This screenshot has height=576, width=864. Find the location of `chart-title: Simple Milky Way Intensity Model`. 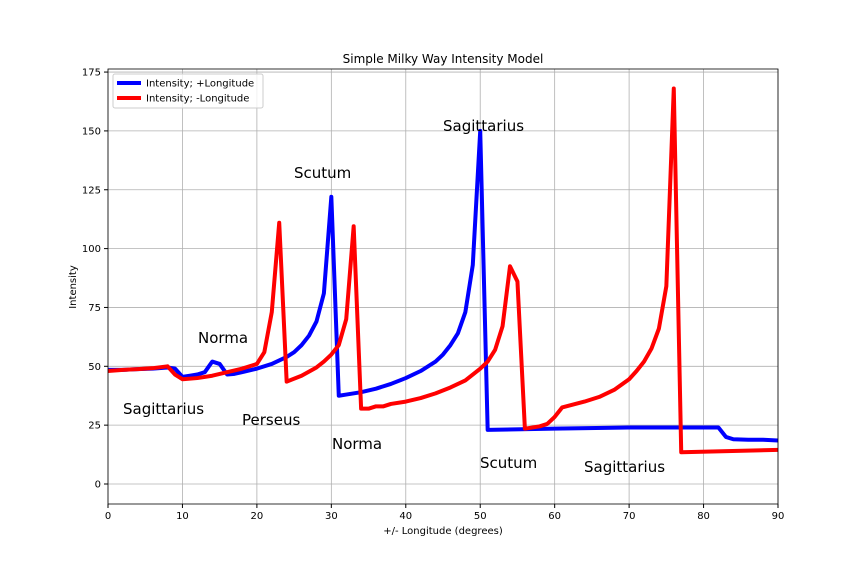

chart-title: Simple Milky Way Intensity Model is located at coordinates (443, 59).